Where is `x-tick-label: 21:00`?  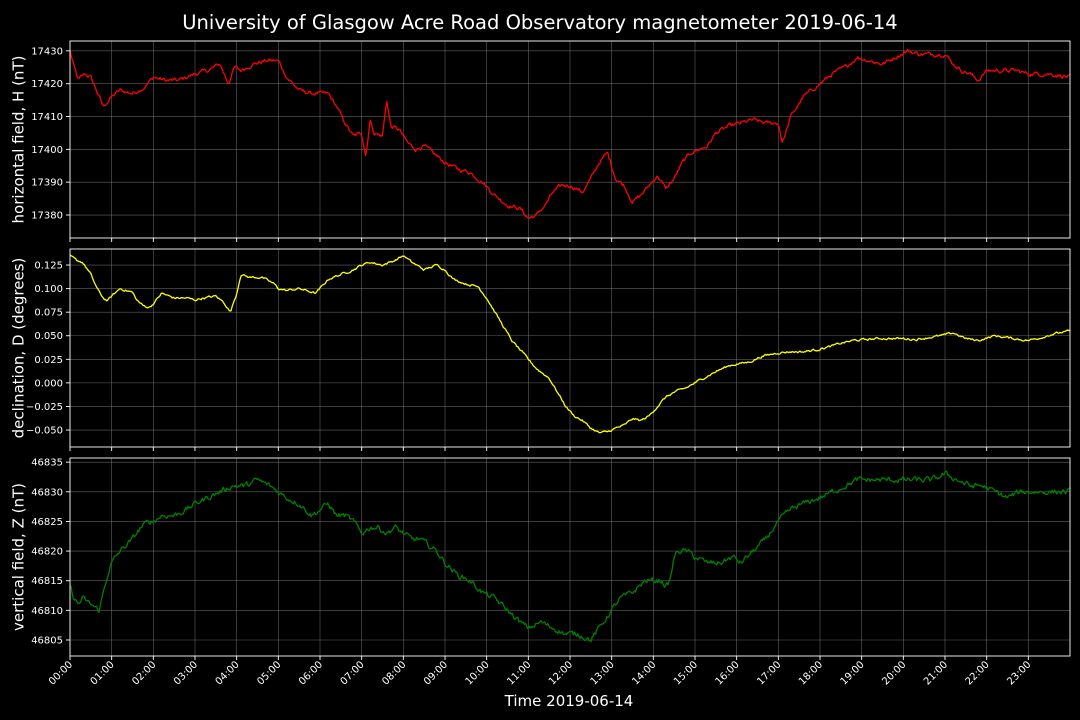
x-tick-label: 21:00 is located at coordinates (936, 673).